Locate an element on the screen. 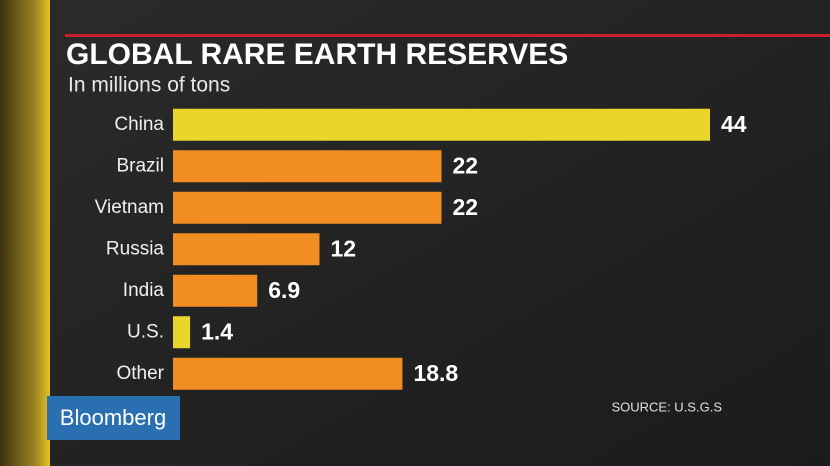 This screenshot has width=830, height=466. value-label: 6.9 is located at coordinates (284, 290).